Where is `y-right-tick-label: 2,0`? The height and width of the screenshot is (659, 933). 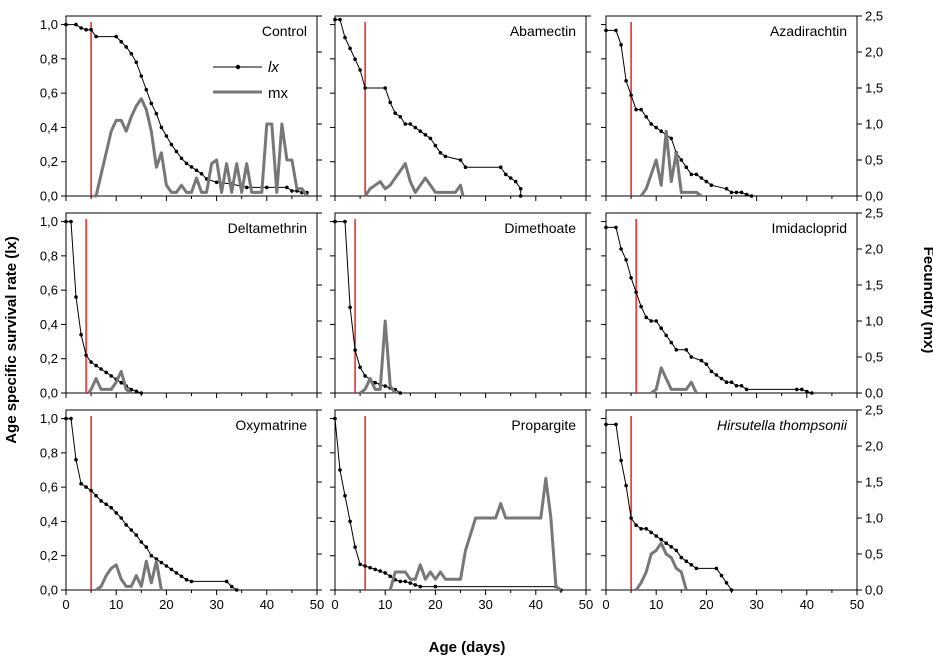
y-right-tick-label: 2,0 is located at coordinates (874, 446).